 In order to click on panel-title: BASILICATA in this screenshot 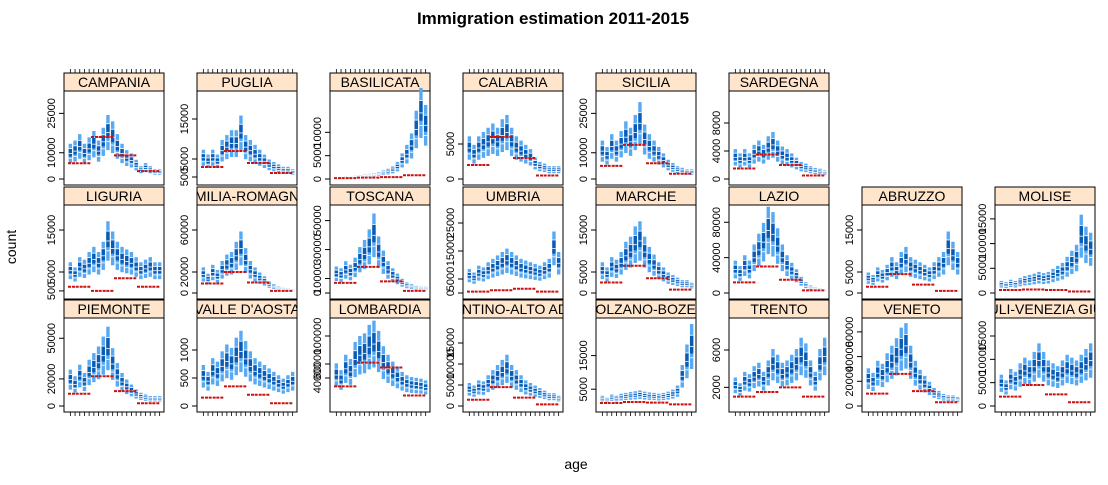, I will do `click(381, 82)`.